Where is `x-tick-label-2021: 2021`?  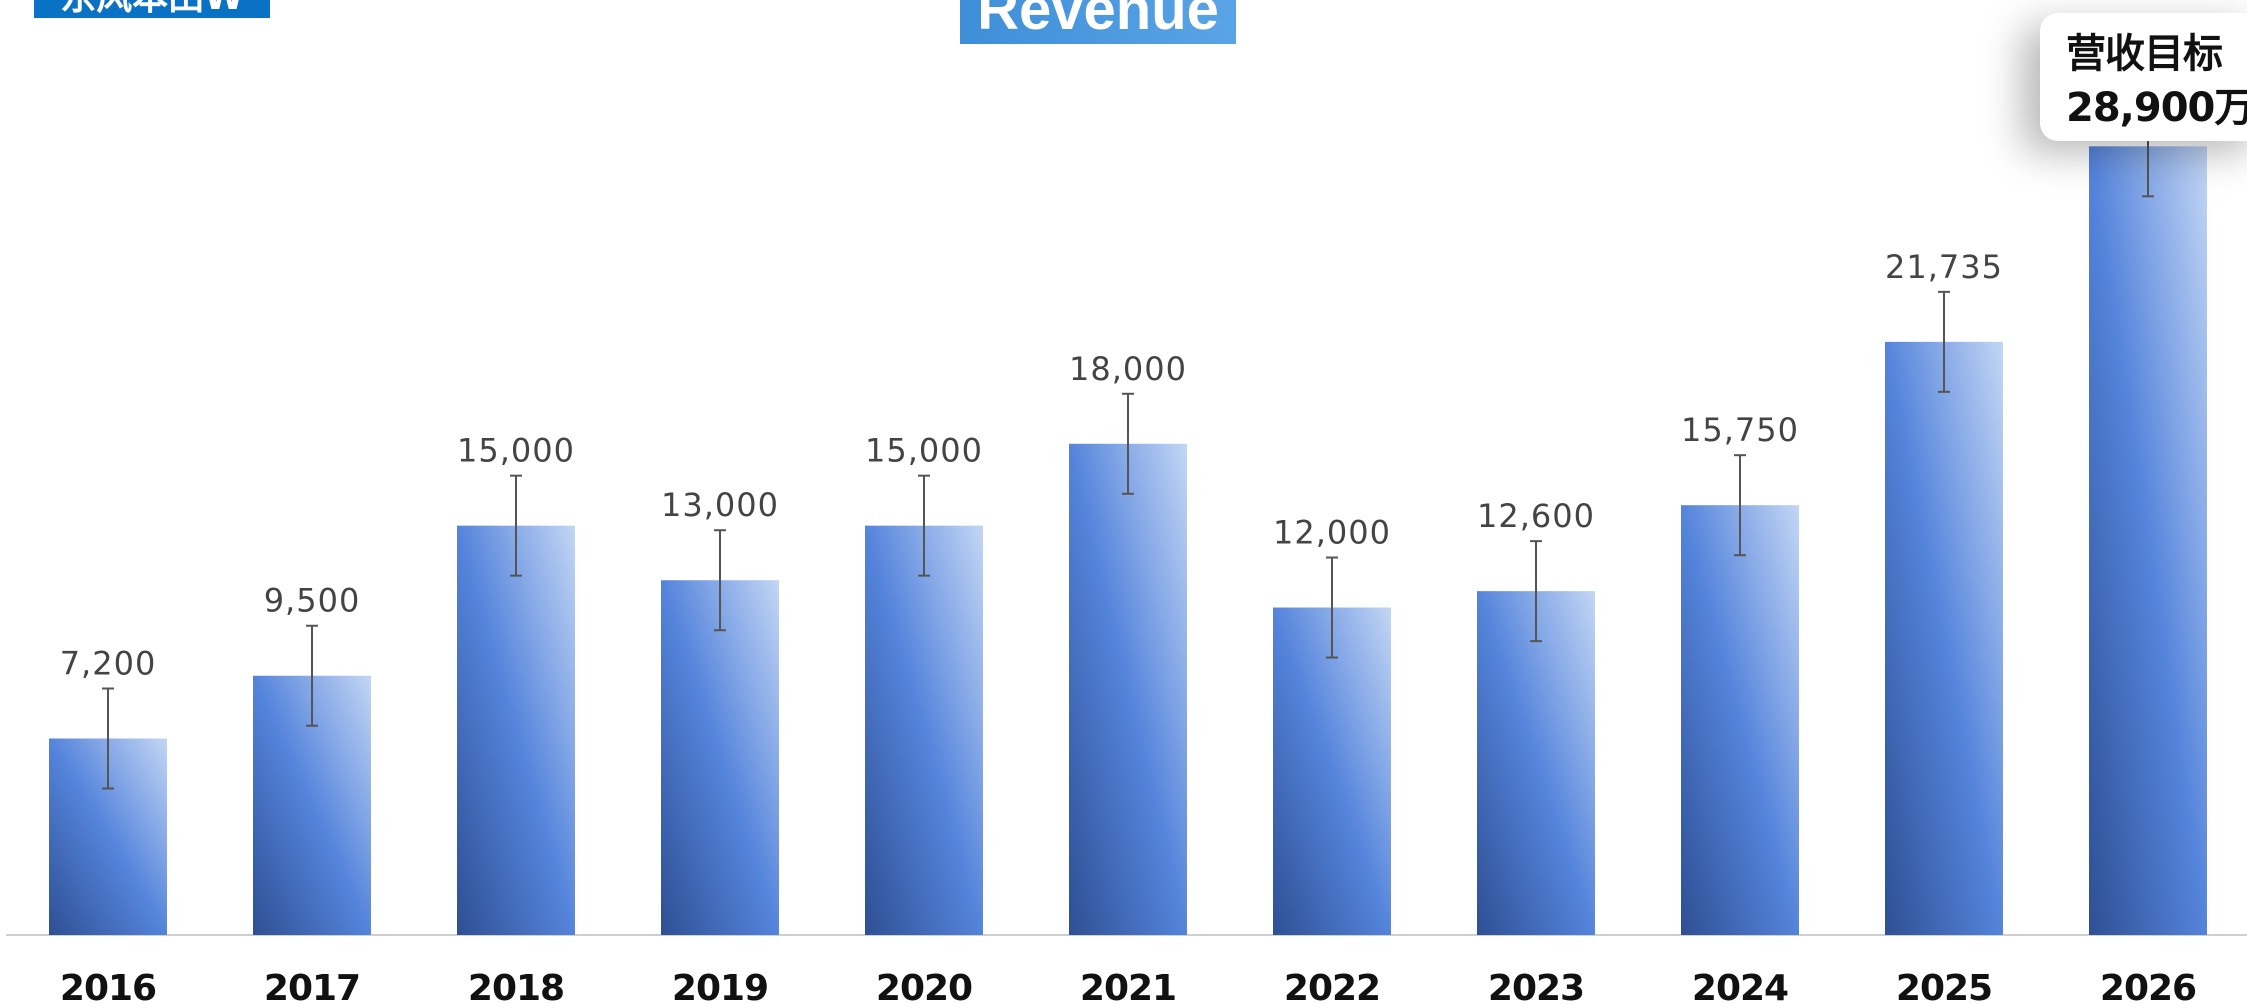
x-tick-label-2021: 2021 is located at coordinates (1128, 986).